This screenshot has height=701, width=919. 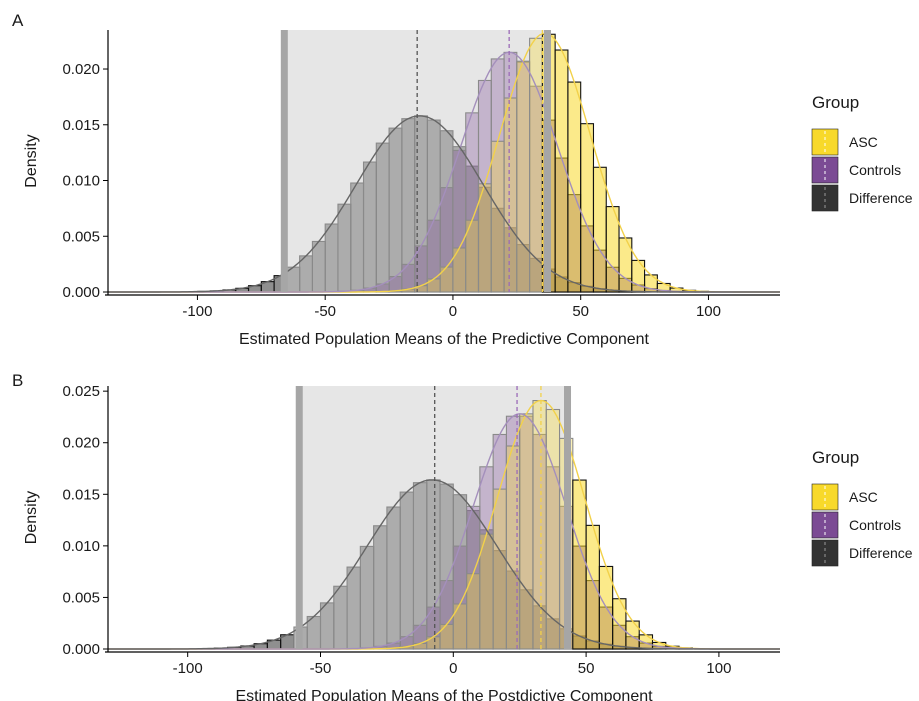 What do you see at coordinates (18, 20) in the screenshot?
I see `panel-label: A` at bounding box center [18, 20].